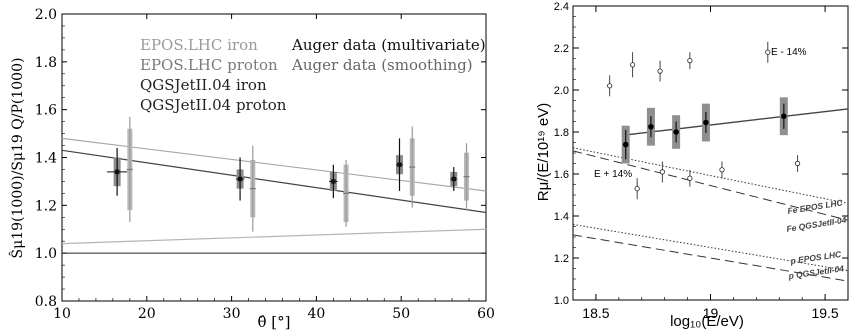  Describe the element at coordinates (561, 49) in the screenshot. I see `right-y-tick-label: 2.2` at that location.